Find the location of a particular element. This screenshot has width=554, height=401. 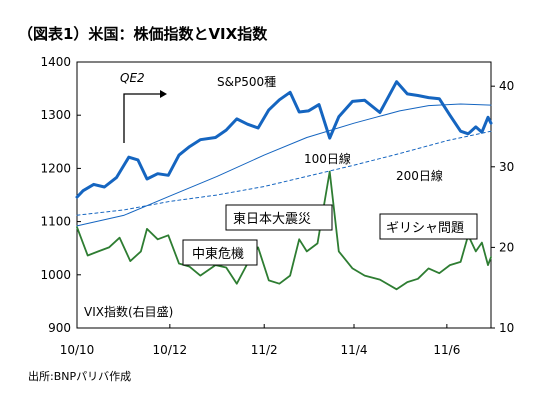

qe2-annotation: QE2 is located at coordinates (143, 107).